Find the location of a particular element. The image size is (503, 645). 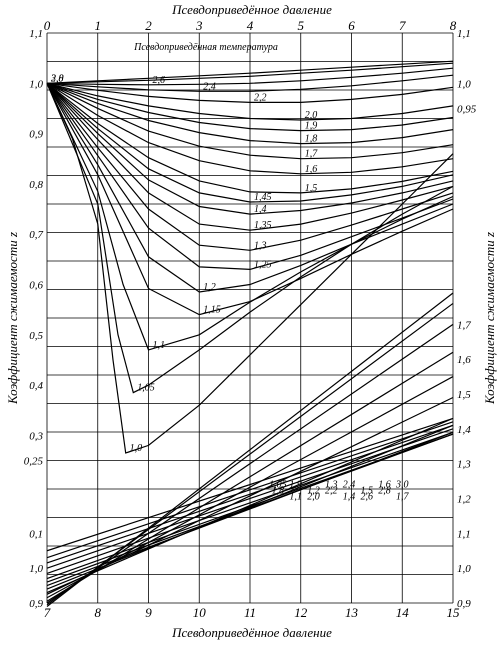

upper-curve-label: 1,25 is located at coordinates (263, 264).